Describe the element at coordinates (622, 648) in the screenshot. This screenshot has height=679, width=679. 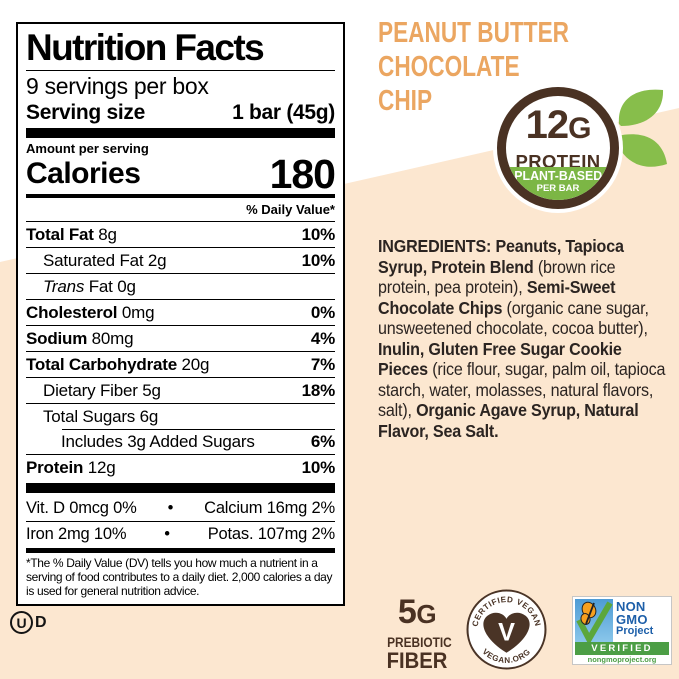
I see `verified-bar: VERIFIED` at that location.